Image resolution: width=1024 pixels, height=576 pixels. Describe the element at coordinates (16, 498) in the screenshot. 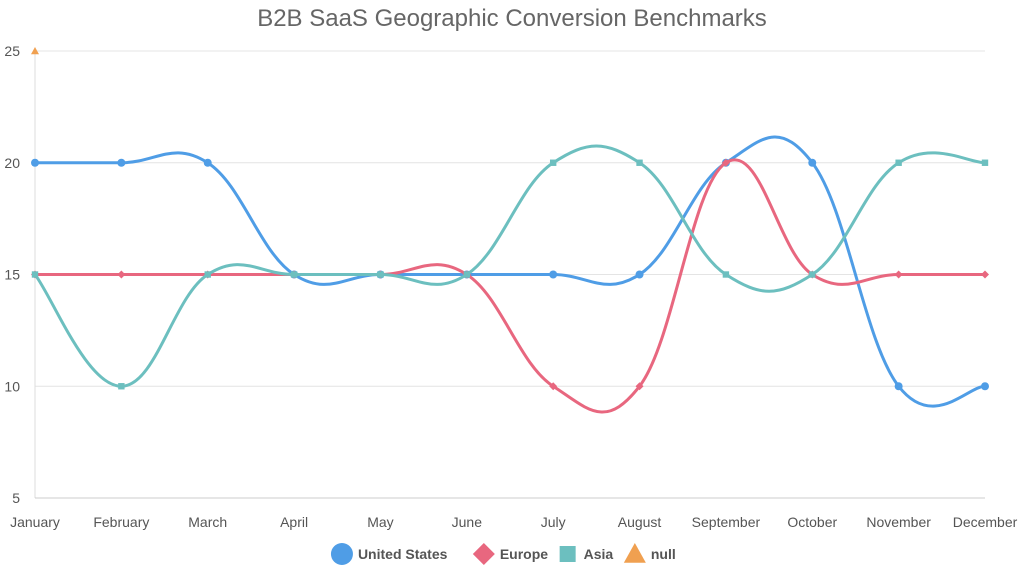

I see `y-tick-label: 5` at that location.